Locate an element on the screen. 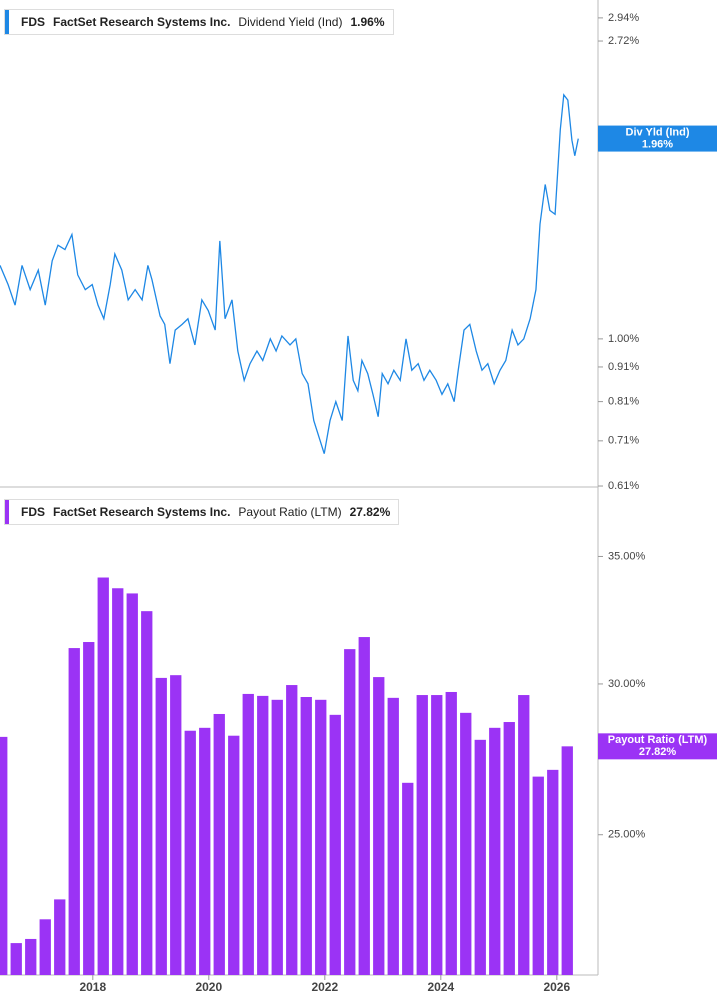  y-tick-label: 25.00% is located at coordinates (627, 835).